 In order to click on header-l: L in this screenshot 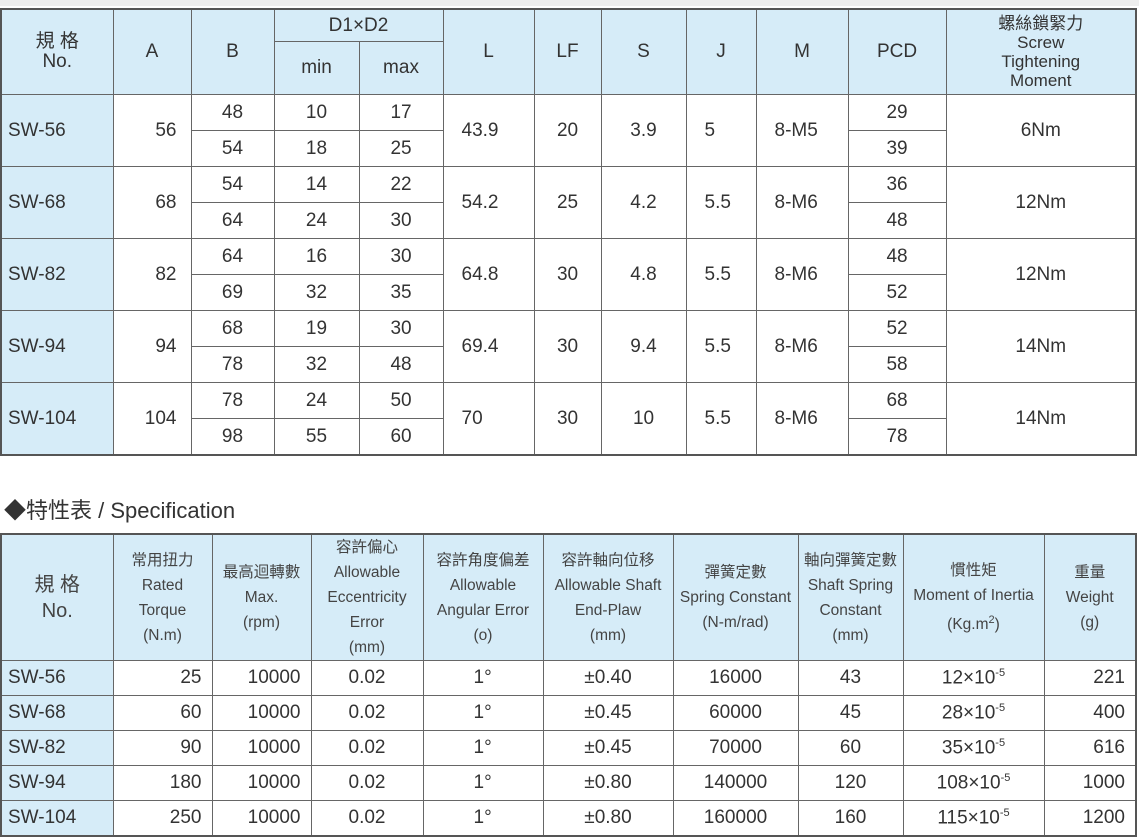, I will do `click(488, 51)`.